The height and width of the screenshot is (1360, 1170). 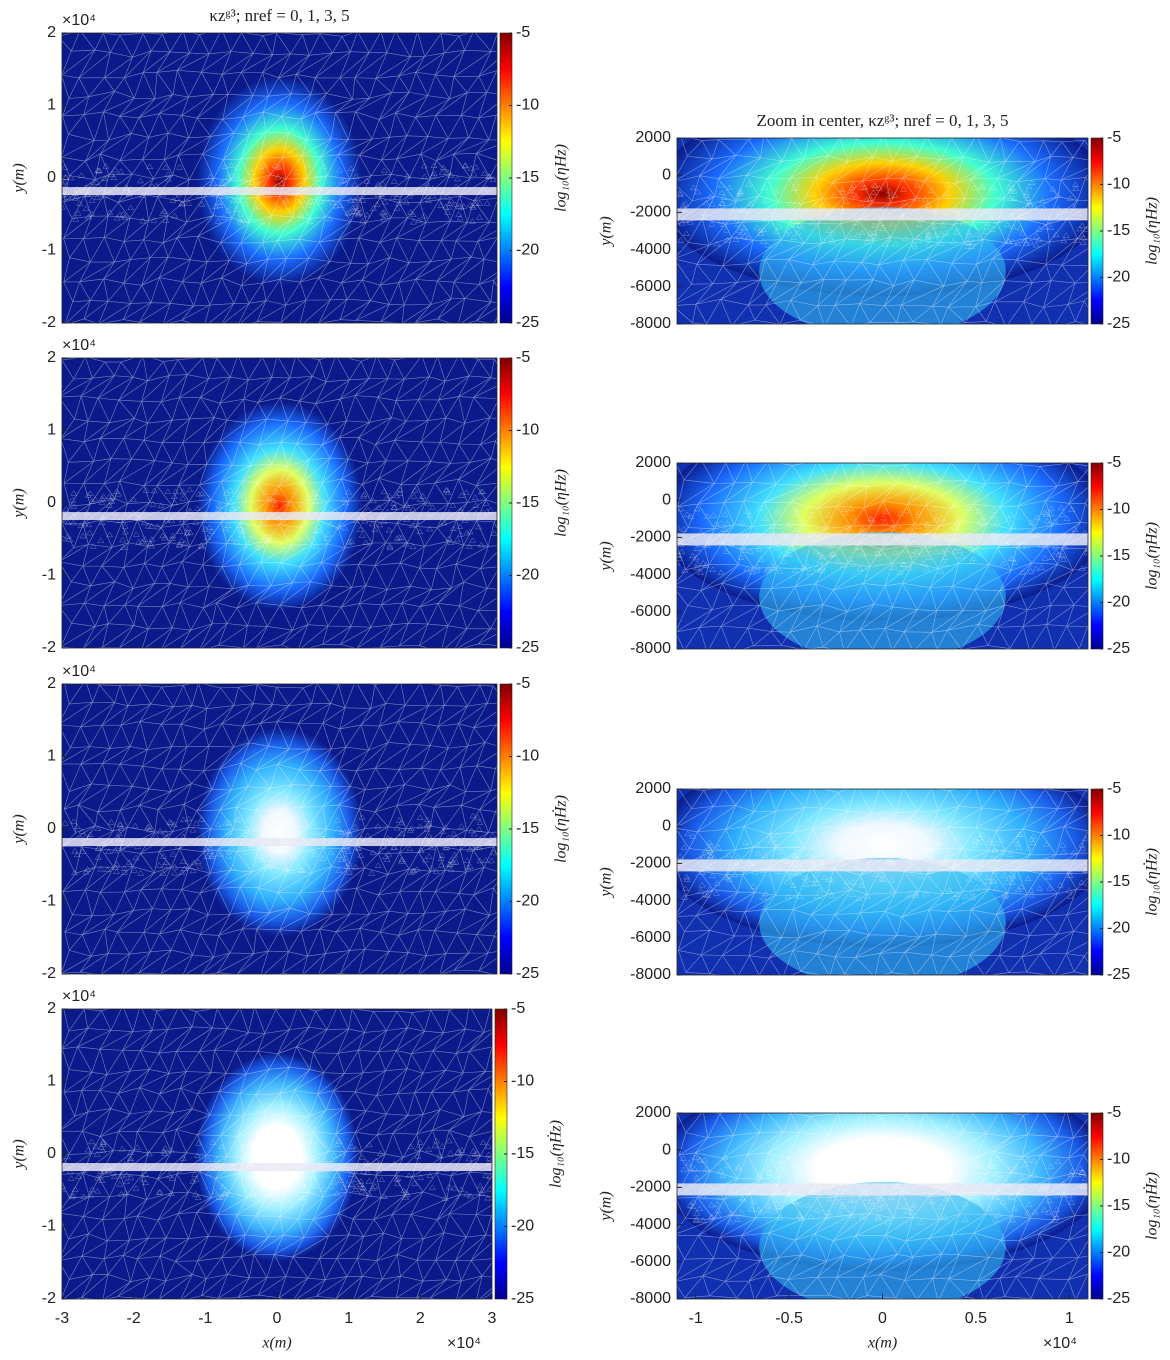 I want to click on axes-box, so click(x=882, y=556).